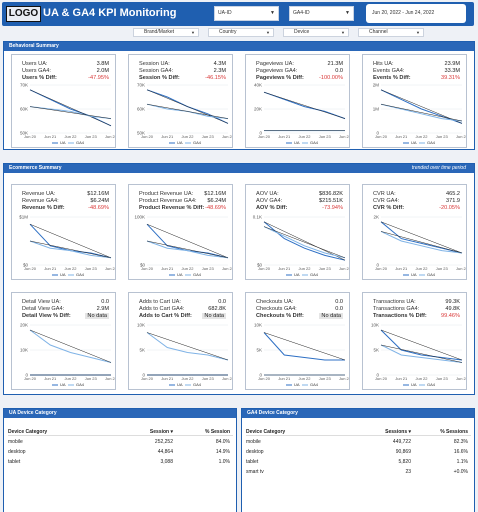  What do you see at coordinates (217, 432) in the screenshot?
I see `column-header: % Session` at bounding box center [217, 432].